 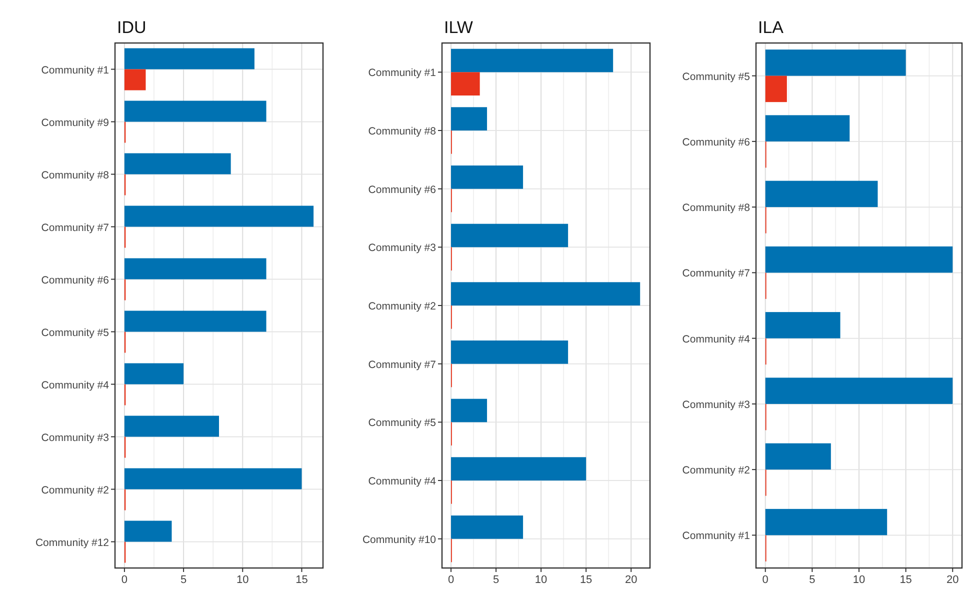 I want to click on chart-title: ILA, so click(x=771, y=27).